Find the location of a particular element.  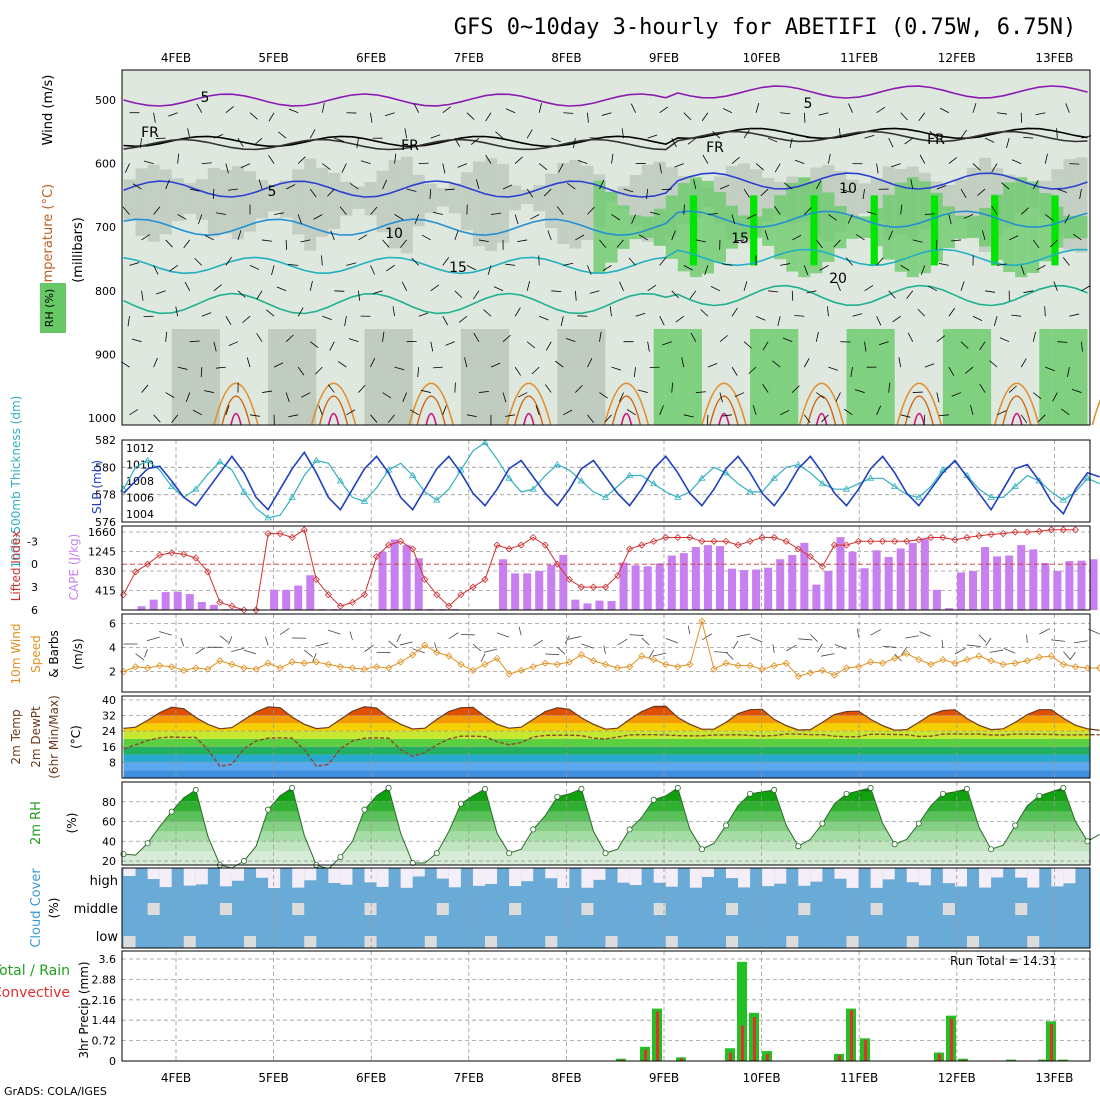

cape-bar is located at coordinates (707, 577).